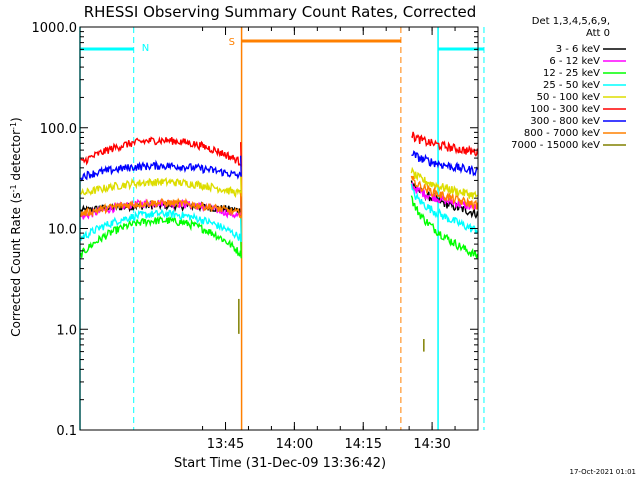 Image resolution: width=640 pixels, height=480 pixels. Describe the element at coordinates (565, 121) in the screenshot. I see `legend-label: 300 - 800 keV` at that location.